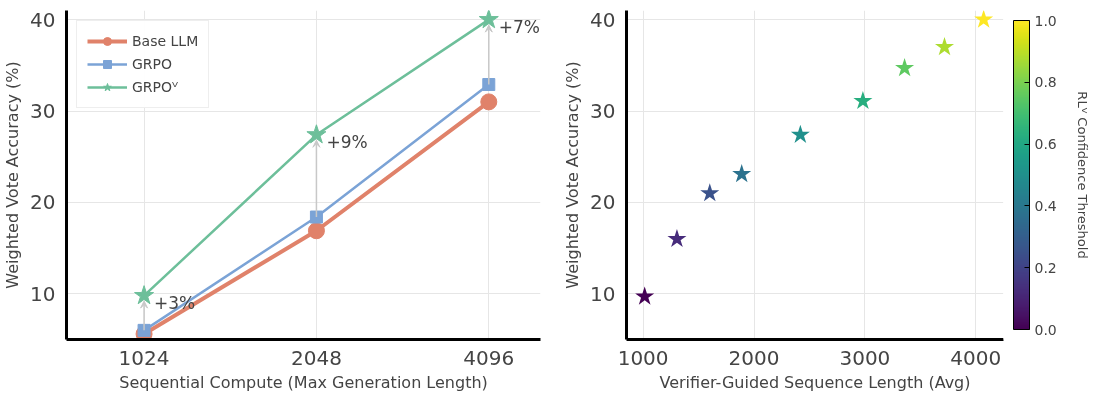 The image size is (1096, 394). I want to click on x-axis-title: Verifier-Guided Sequence Length (Avg), so click(815, 382).